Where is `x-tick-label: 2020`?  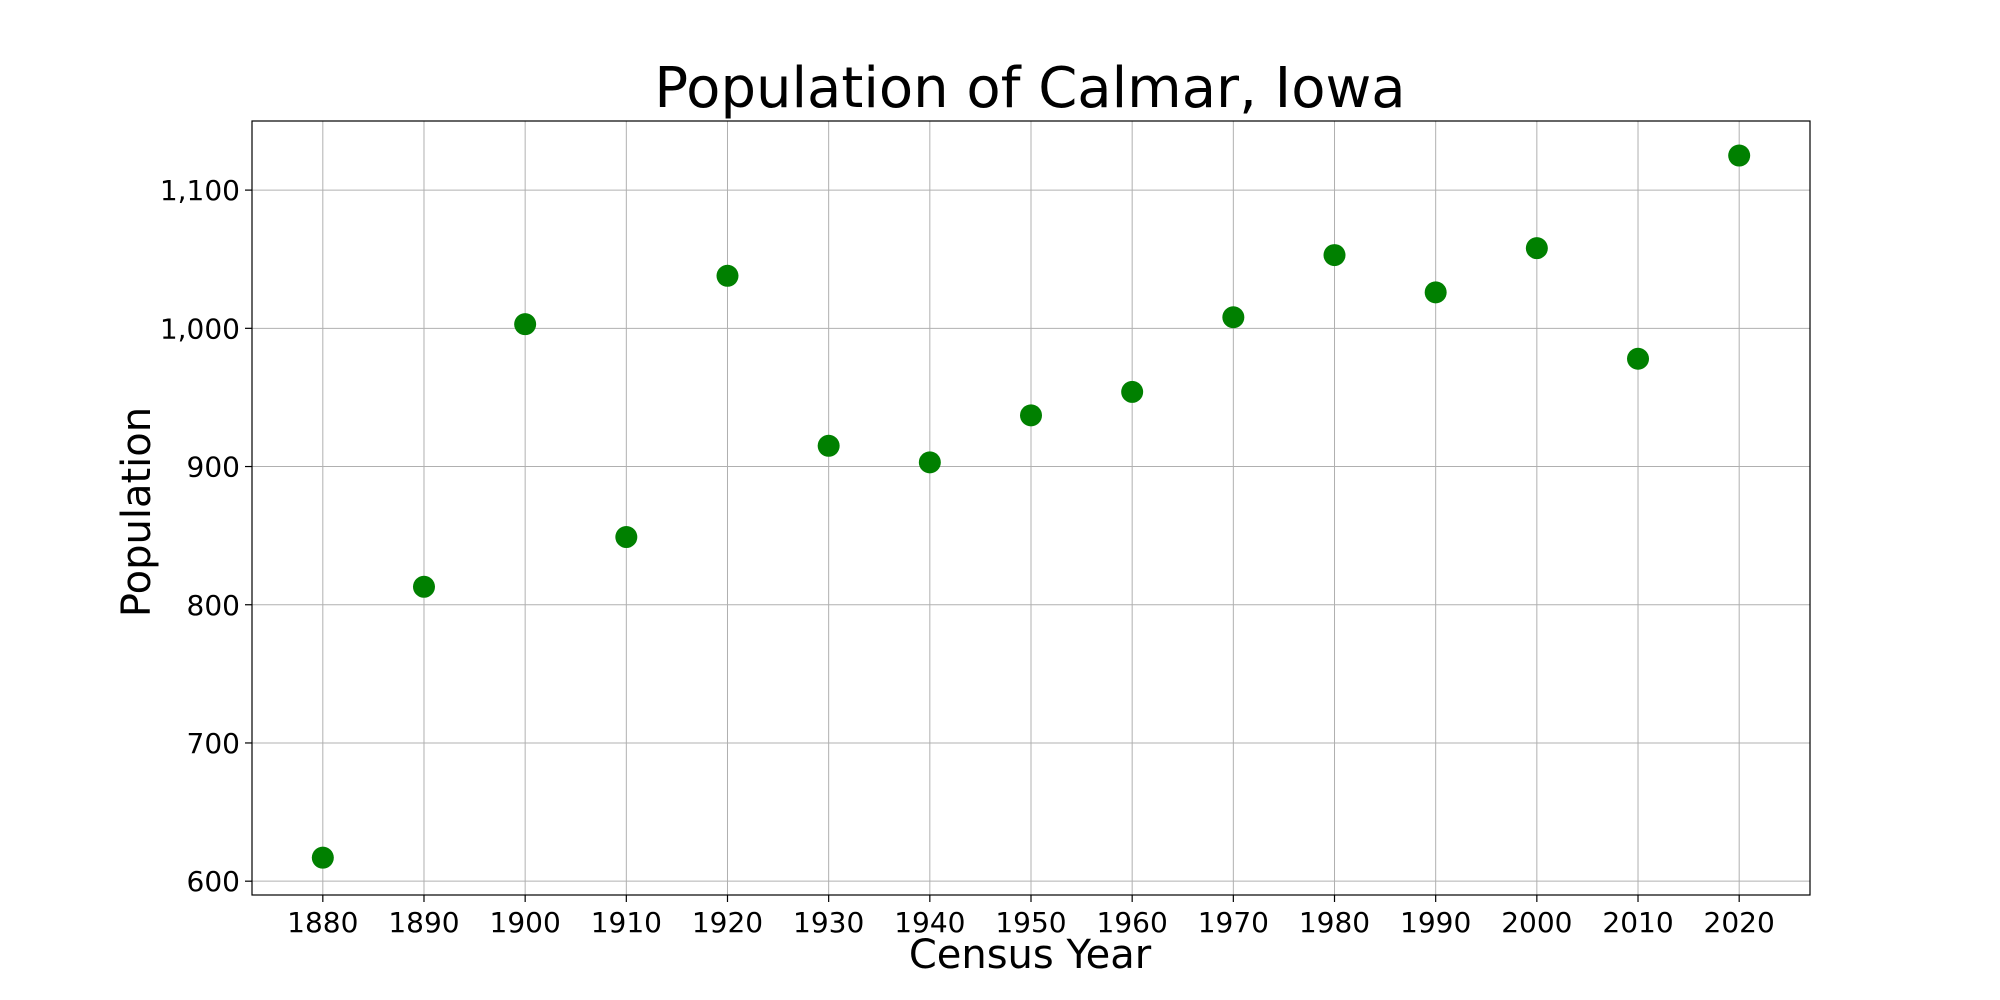 x-tick-label: 2020 is located at coordinates (1739, 922).